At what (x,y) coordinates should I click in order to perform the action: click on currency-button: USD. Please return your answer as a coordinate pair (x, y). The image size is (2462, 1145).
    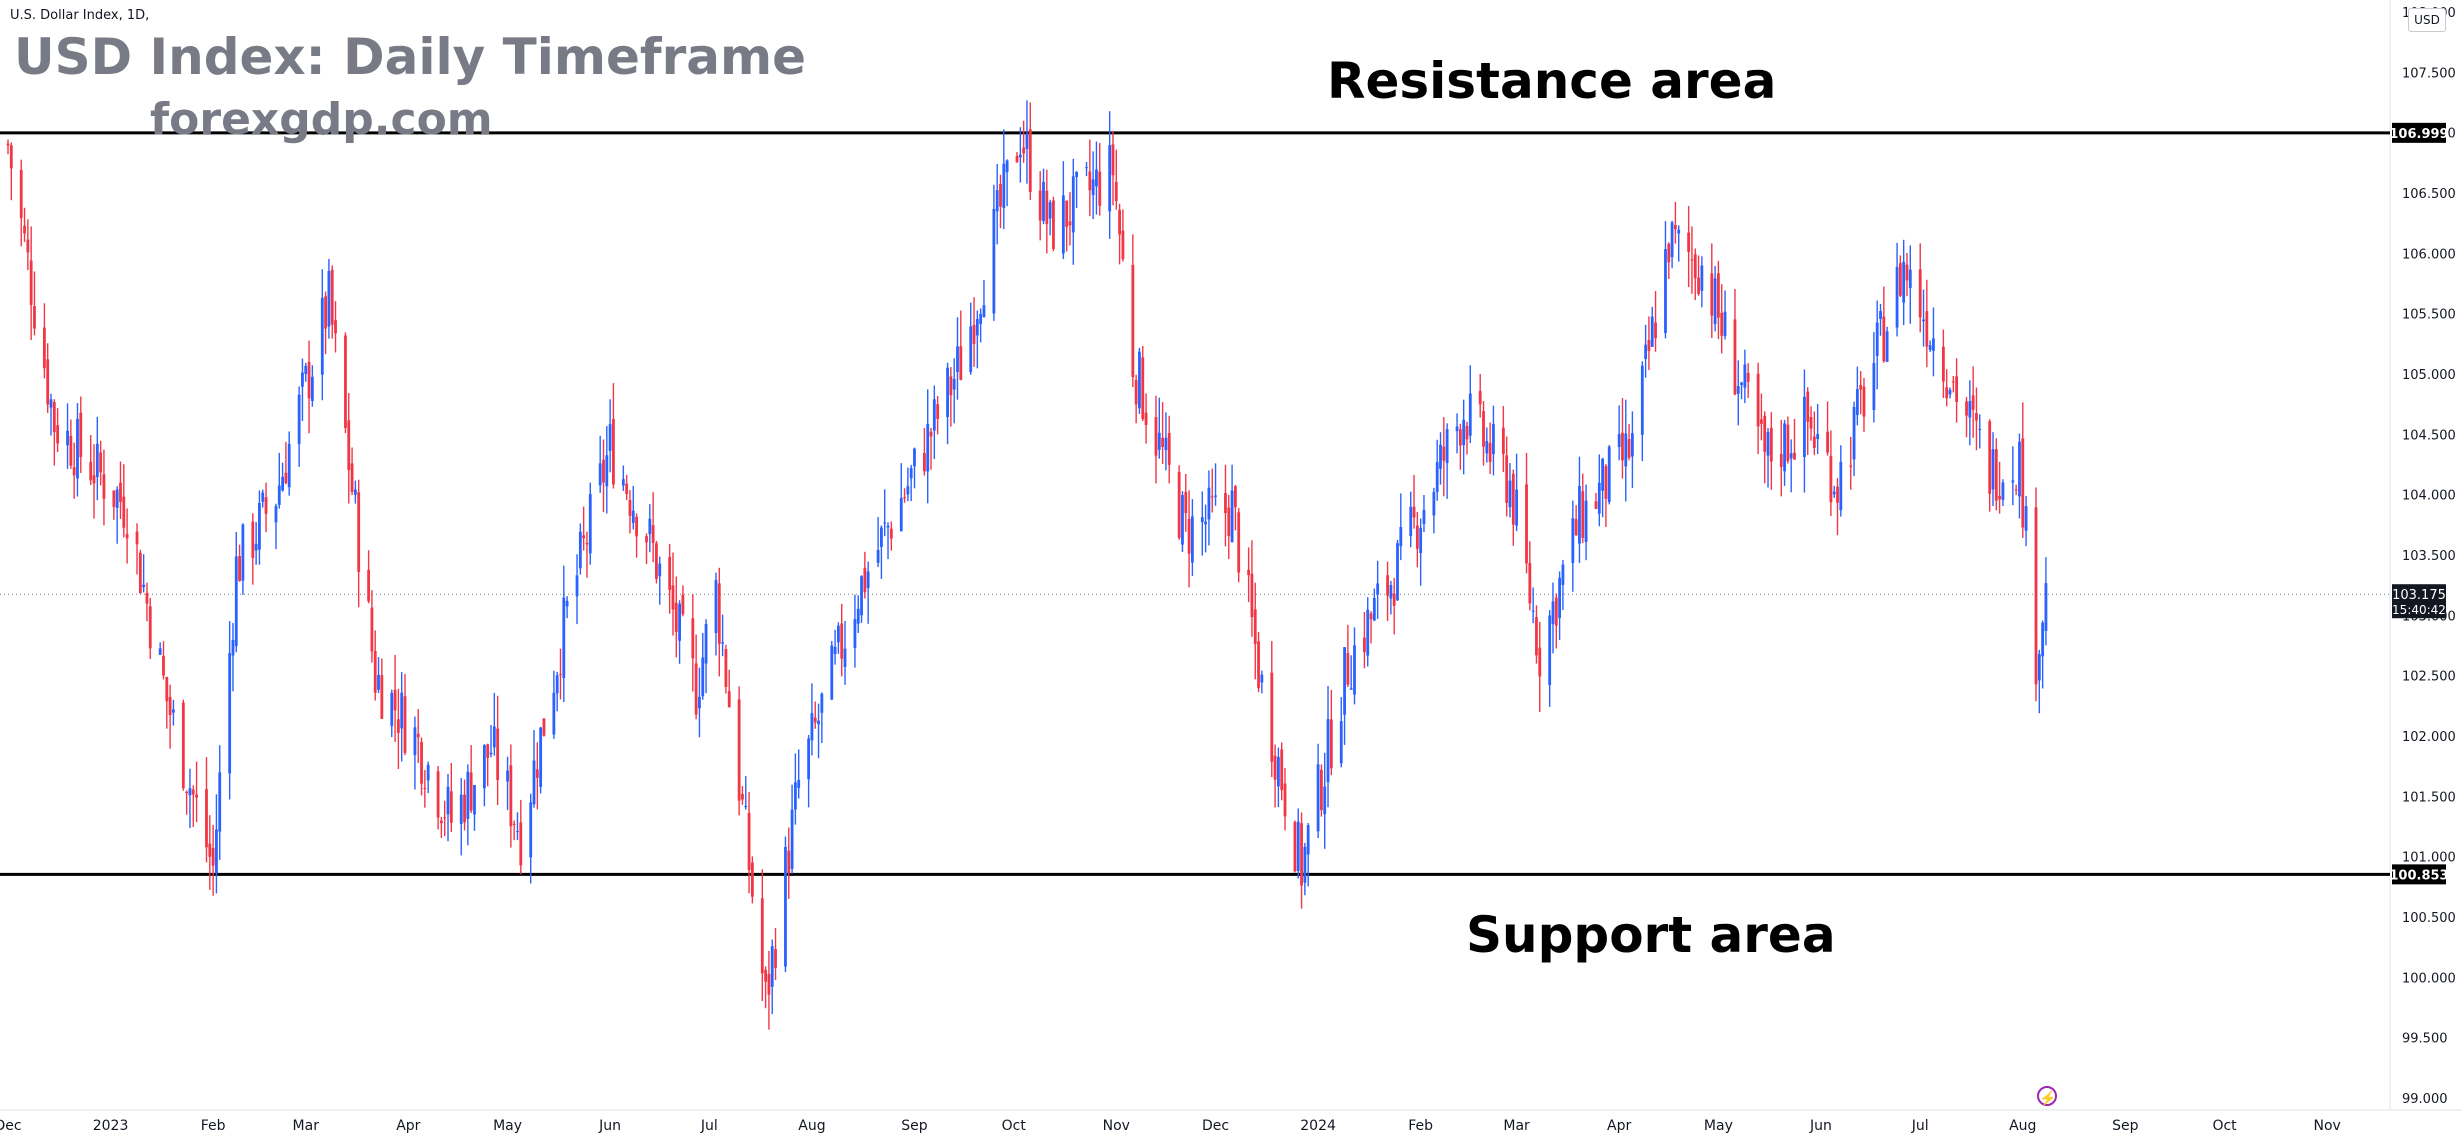
    Looking at the image, I should click on (2427, 20).